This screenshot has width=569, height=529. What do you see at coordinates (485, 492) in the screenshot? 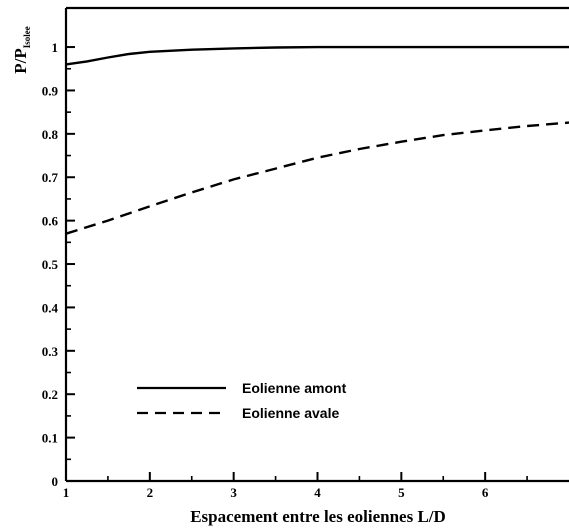
I see `x-tick-label: 6` at bounding box center [485, 492].